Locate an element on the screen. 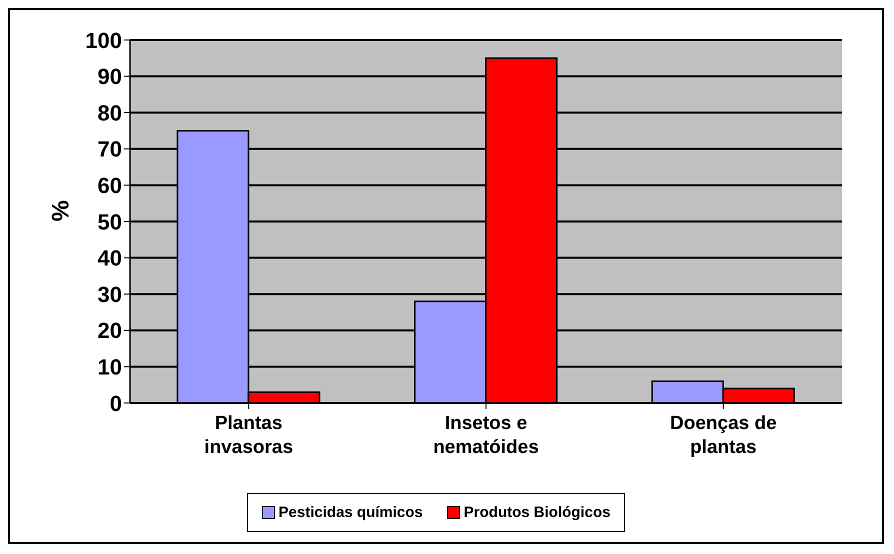  y-tick-label: 100 is located at coordinates (103, 40).